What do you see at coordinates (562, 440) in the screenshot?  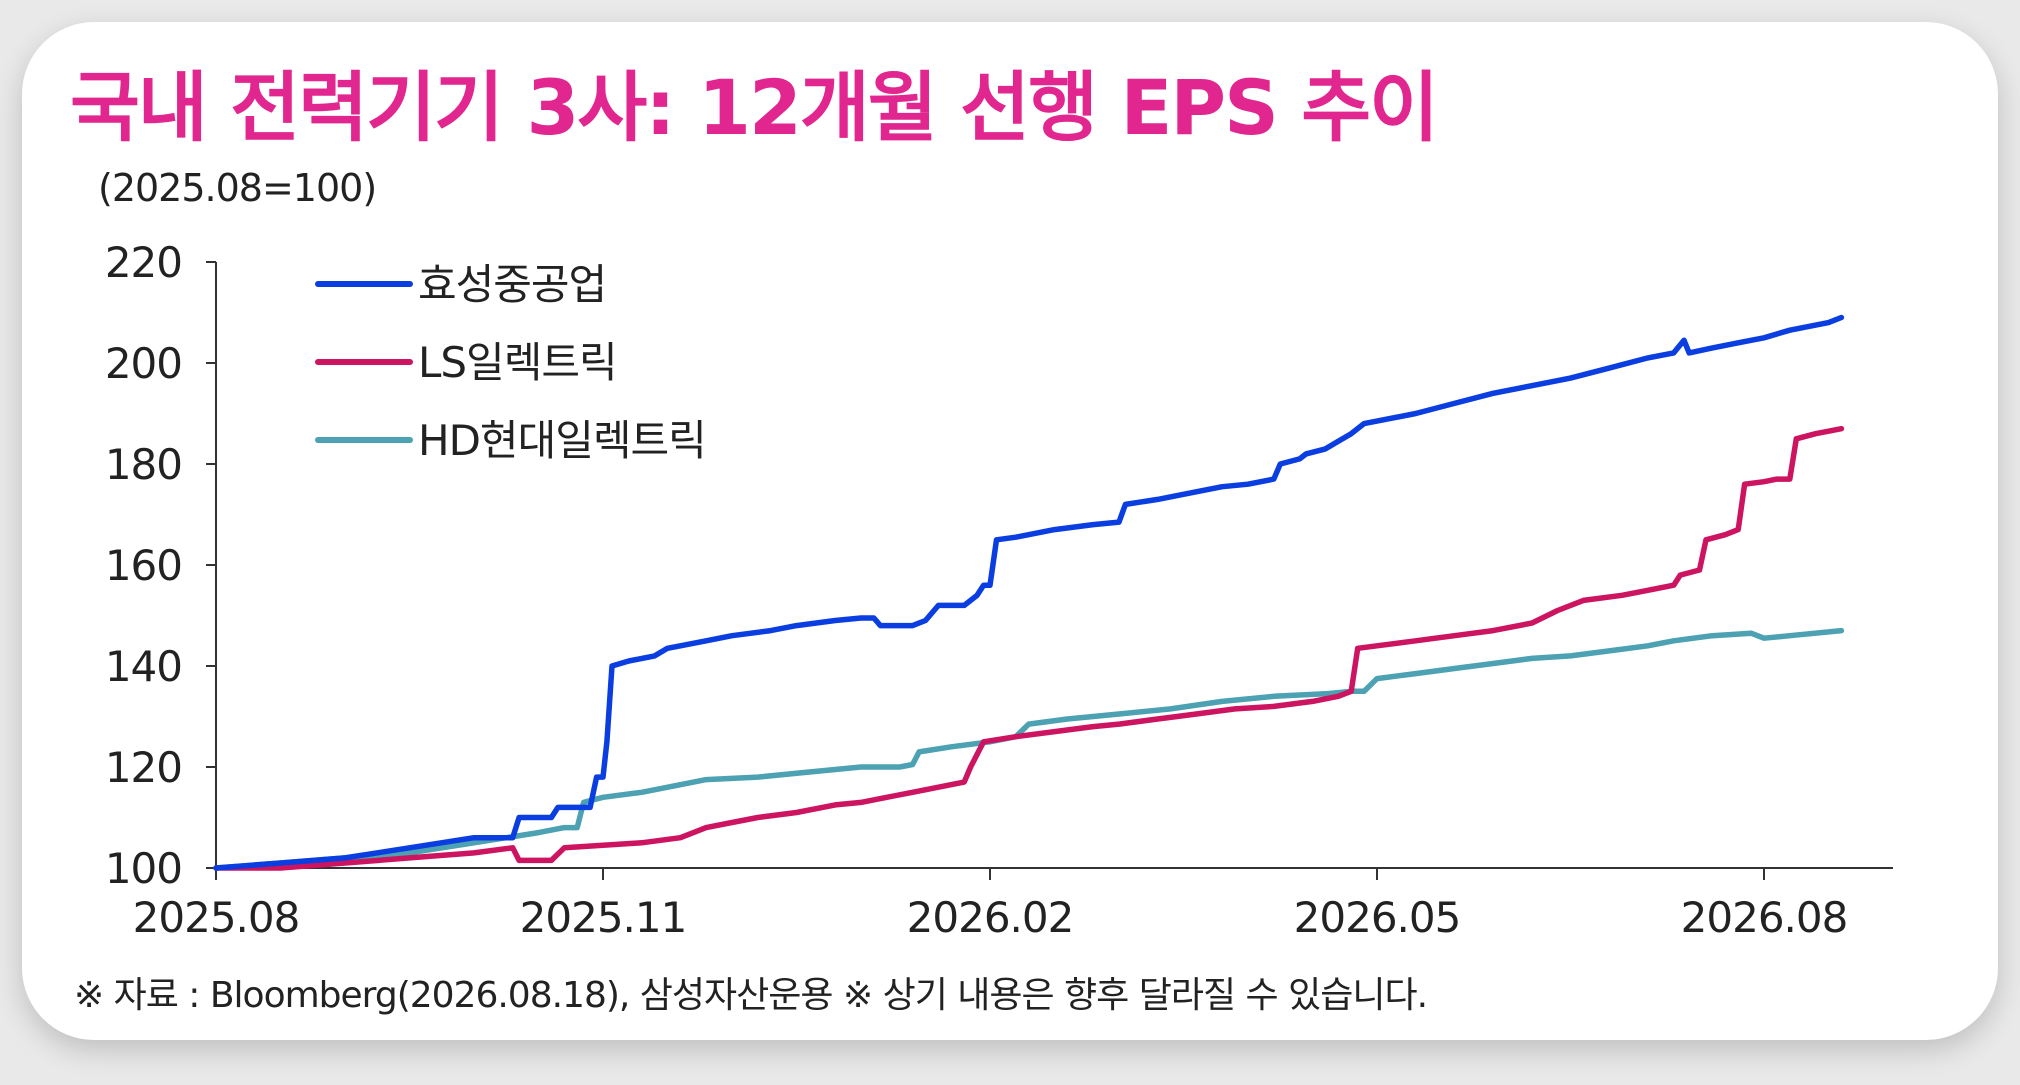 I see `legend-label: HD현대일렉트릭` at bounding box center [562, 440].